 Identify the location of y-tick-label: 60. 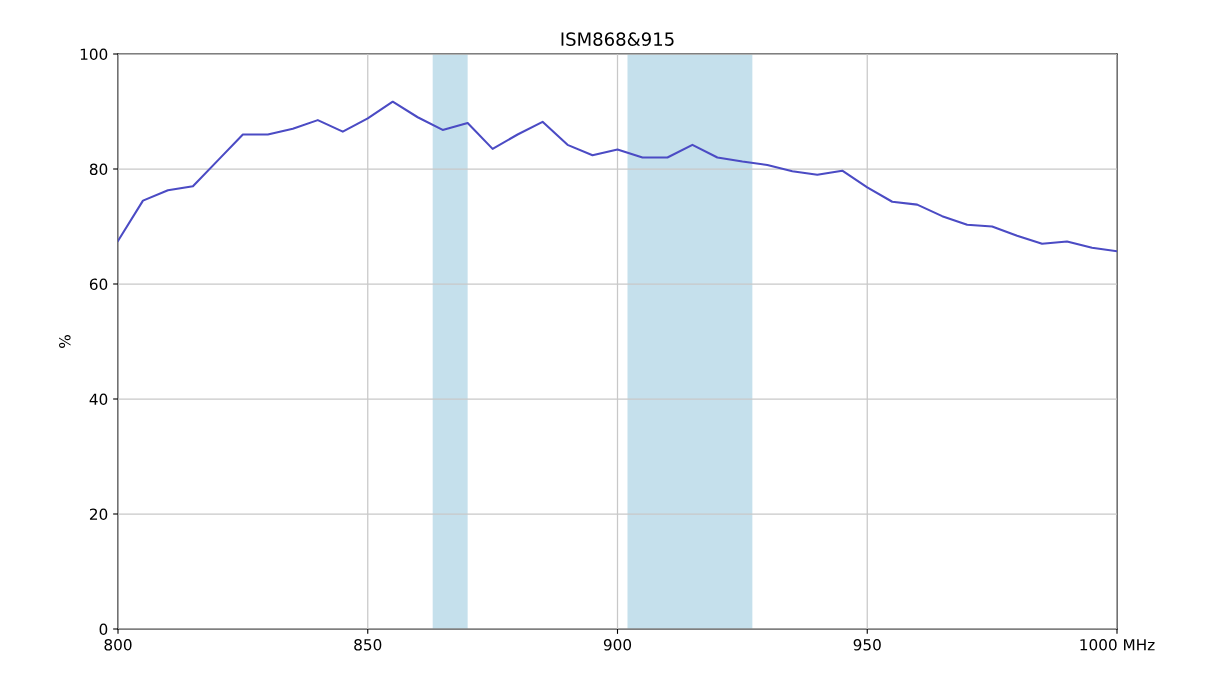
(98, 284).